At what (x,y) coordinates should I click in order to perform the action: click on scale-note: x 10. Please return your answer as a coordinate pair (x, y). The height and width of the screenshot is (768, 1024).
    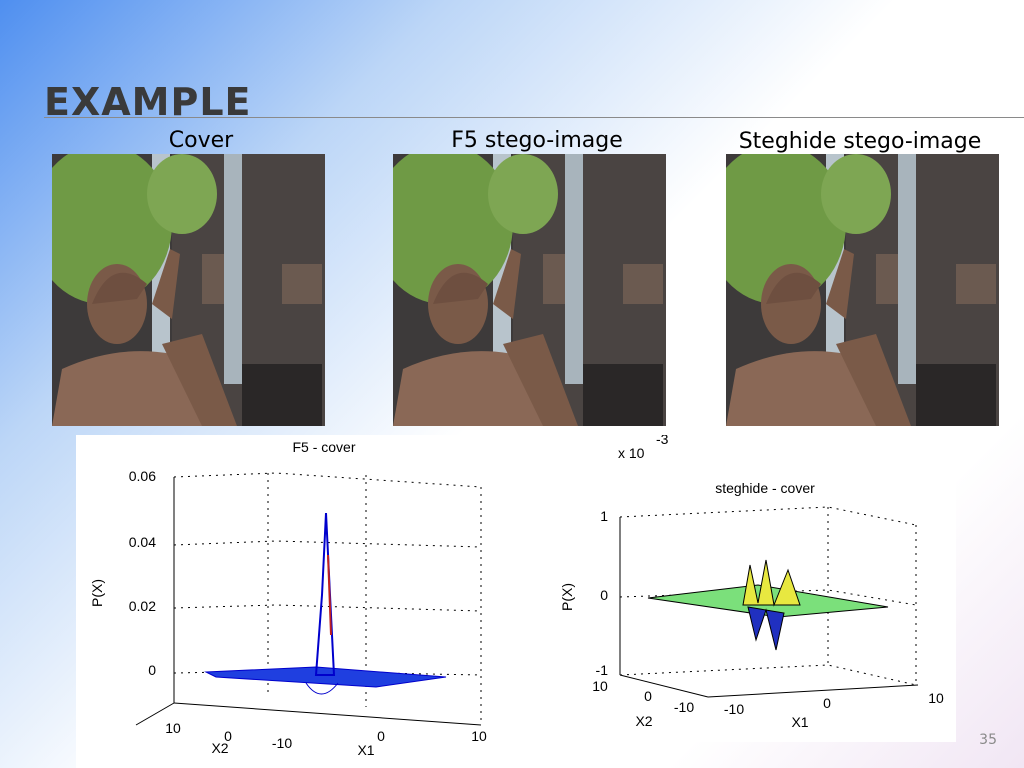
    Looking at the image, I should click on (631, 453).